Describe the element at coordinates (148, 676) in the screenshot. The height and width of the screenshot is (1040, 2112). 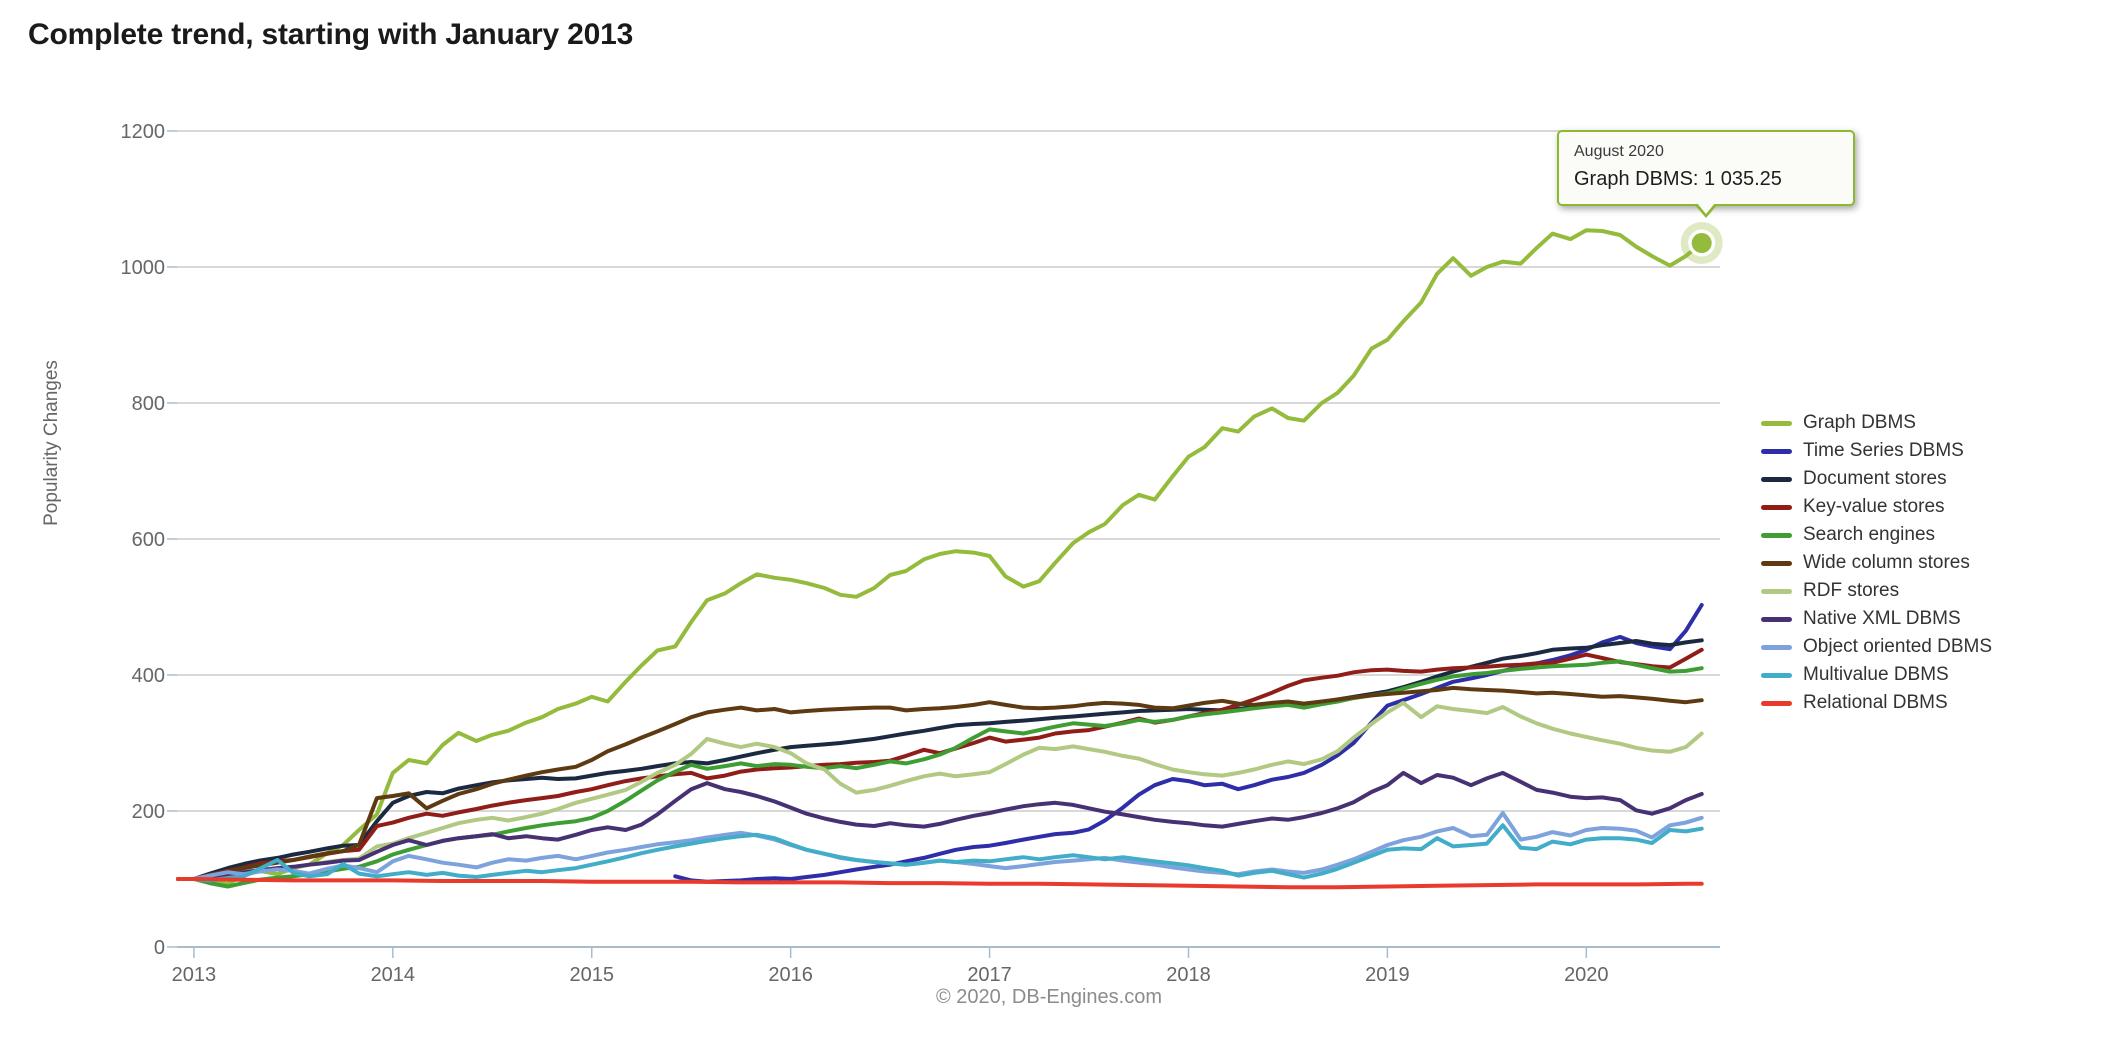
I see `y-tick-label: 400` at that location.